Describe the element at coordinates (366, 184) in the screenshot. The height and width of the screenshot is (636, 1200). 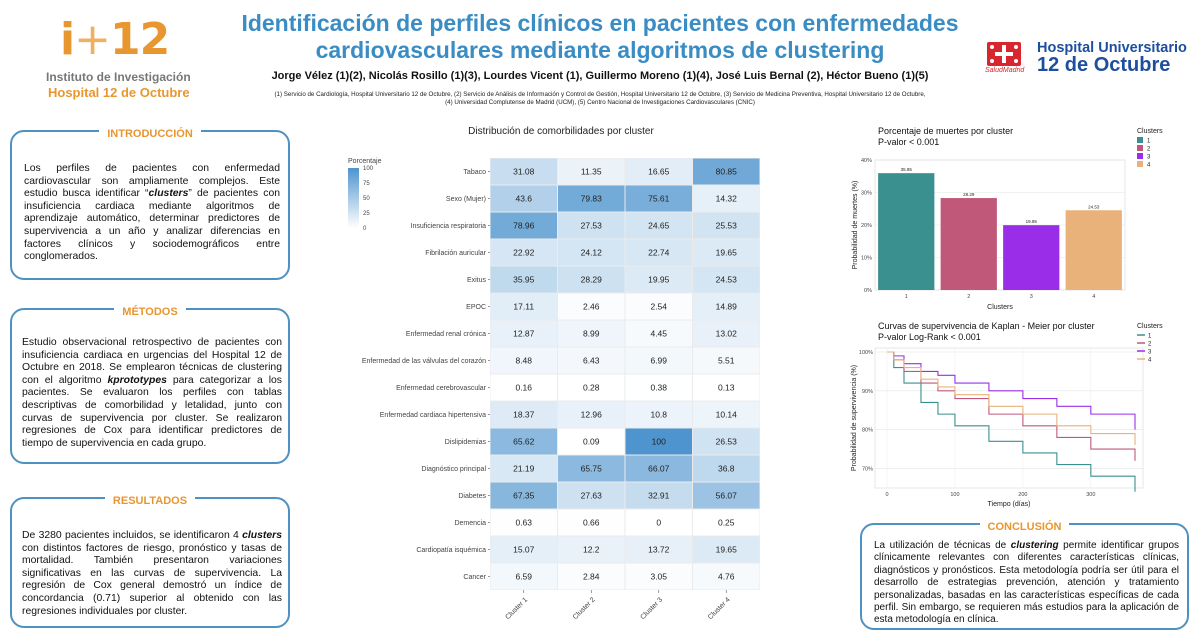
I see `heatmap-legend-tick: 75` at that location.